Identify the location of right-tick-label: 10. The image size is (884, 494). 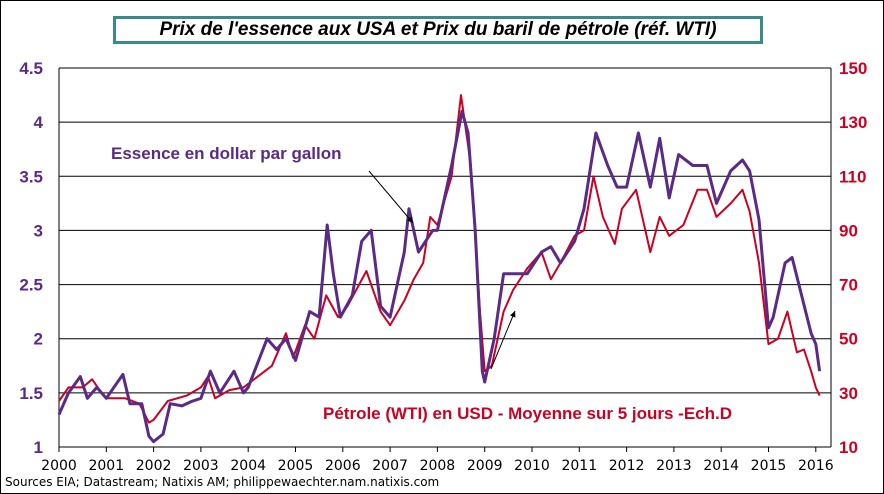
(848, 447).